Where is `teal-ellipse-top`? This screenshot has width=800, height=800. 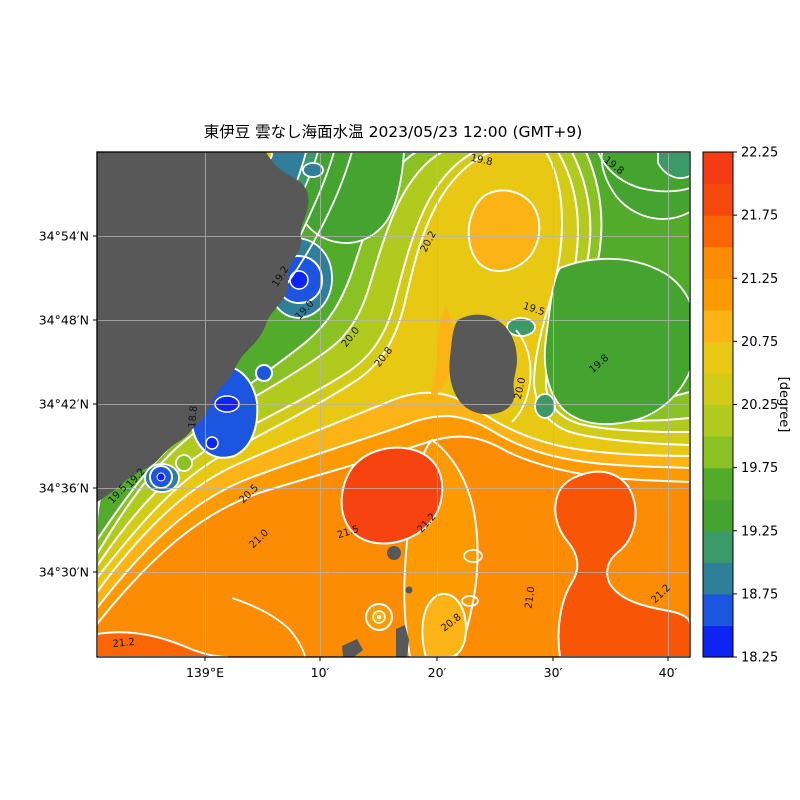 teal-ellipse-top is located at coordinates (313, 170).